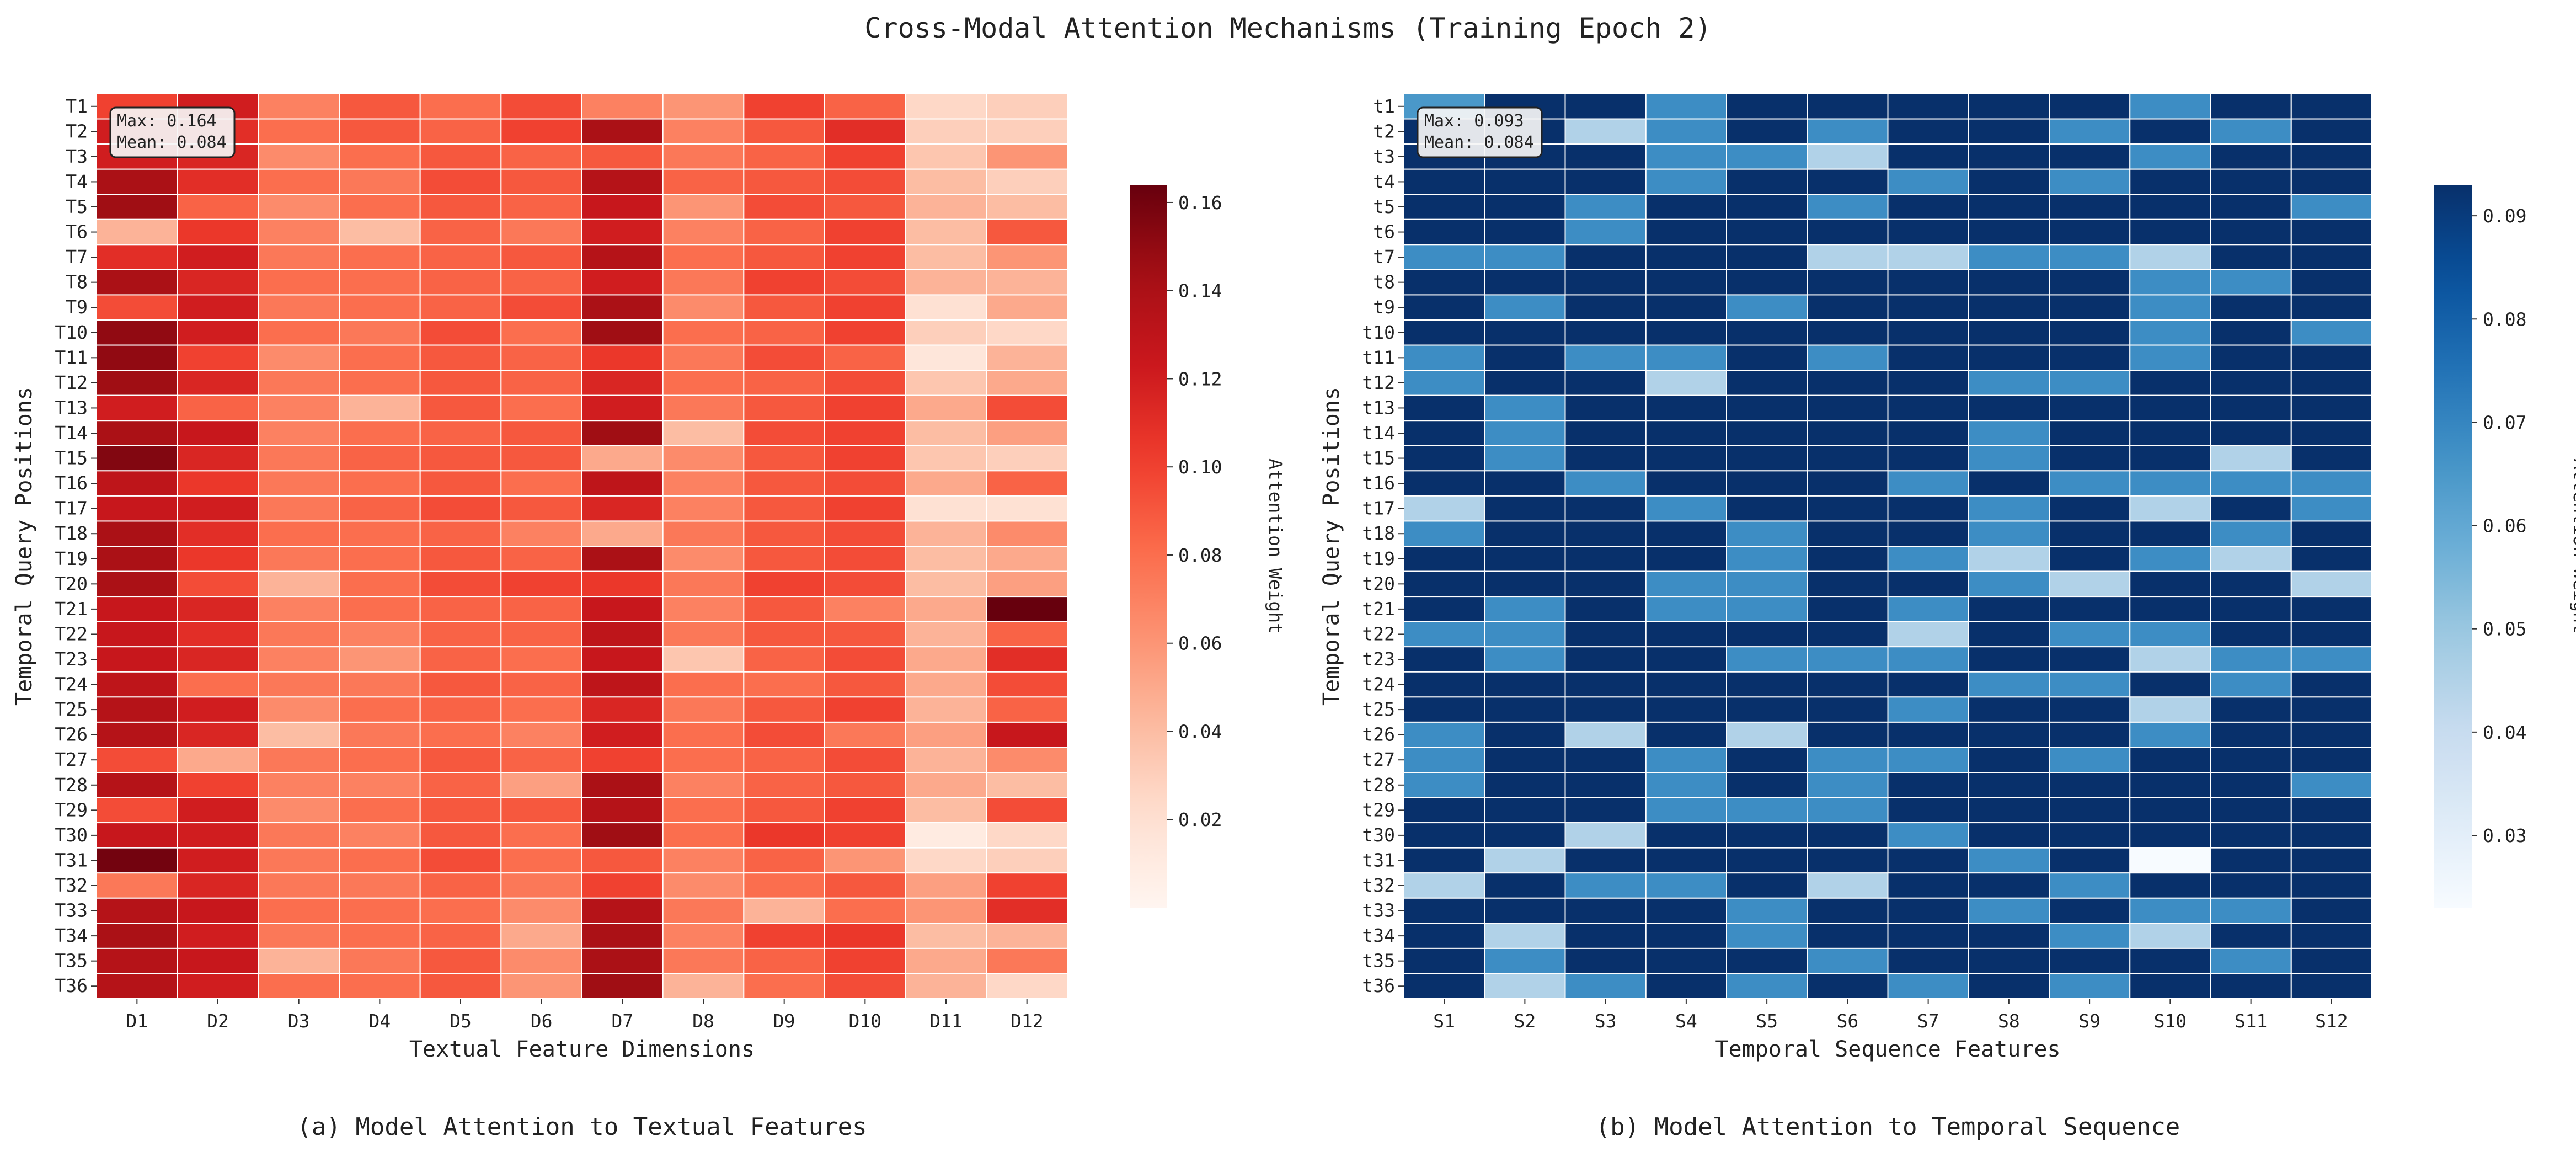 This screenshot has height=1157, width=2576. Describe the element at coordinates (77, 106) in the screenshot. I see `y-tick-label: T1` at that location.